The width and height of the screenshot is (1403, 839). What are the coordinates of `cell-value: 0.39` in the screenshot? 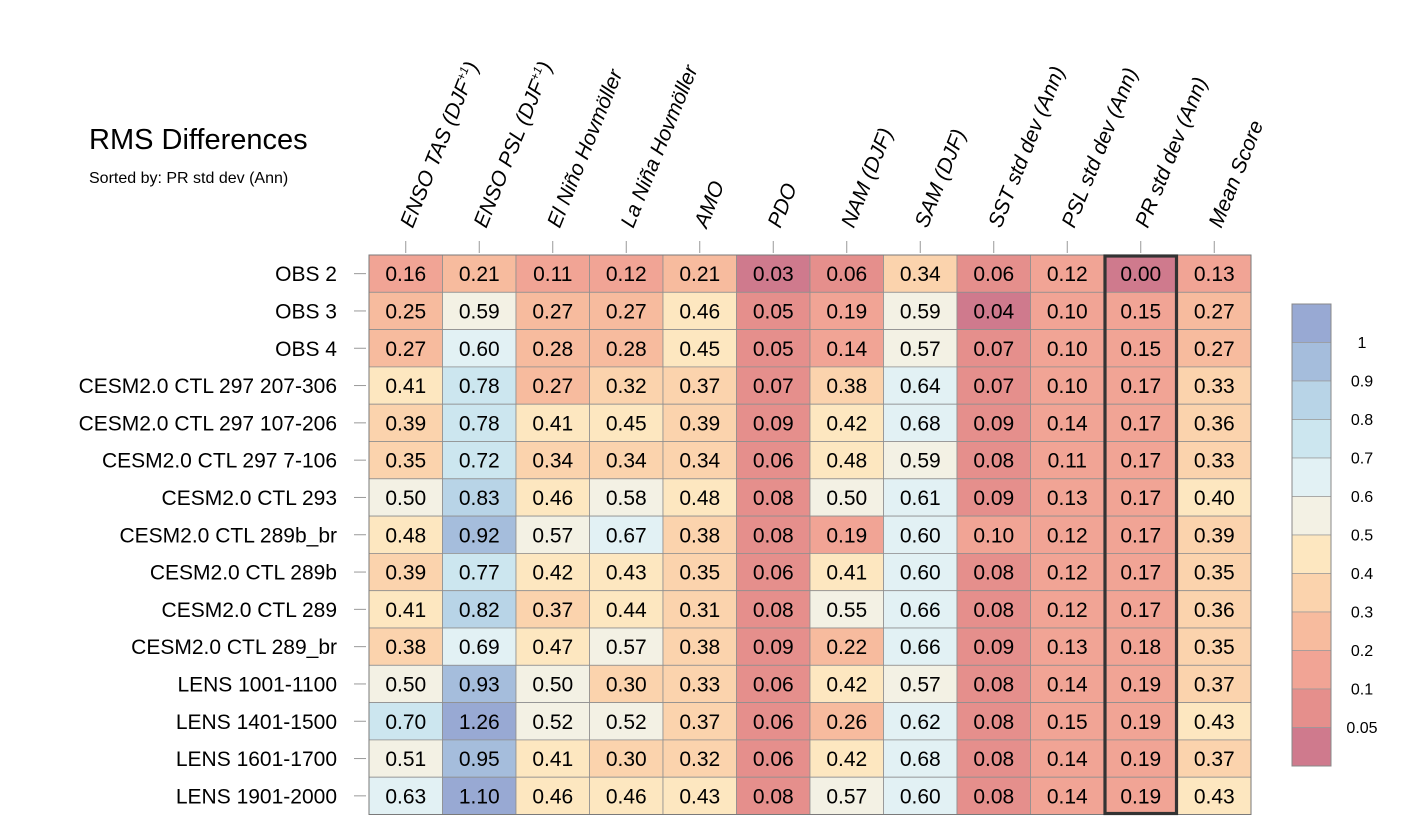 It's located at (405, 573).